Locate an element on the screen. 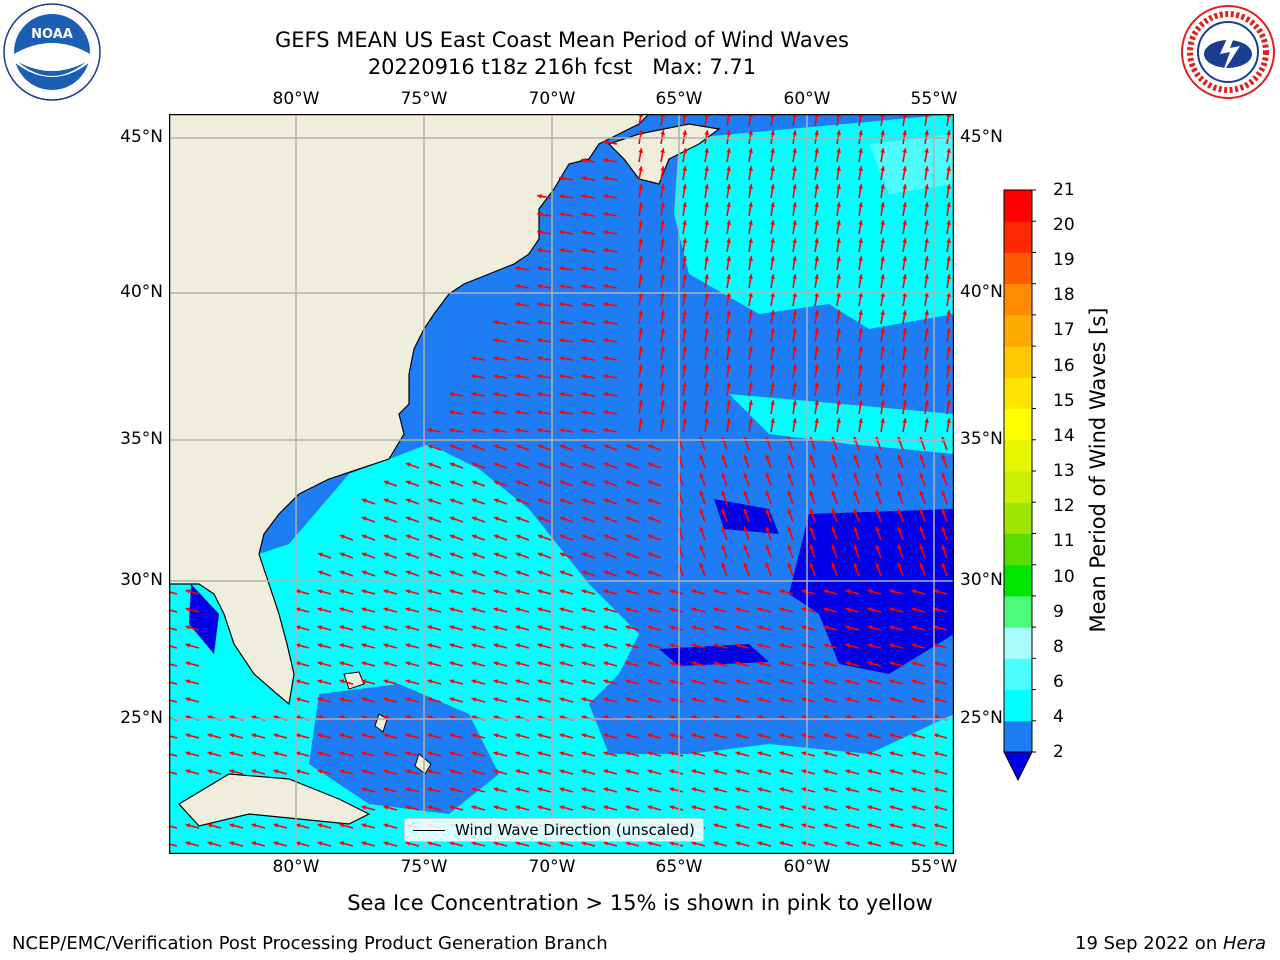  lat-label-right-25: 25°N is located at coordinates (981, 718).